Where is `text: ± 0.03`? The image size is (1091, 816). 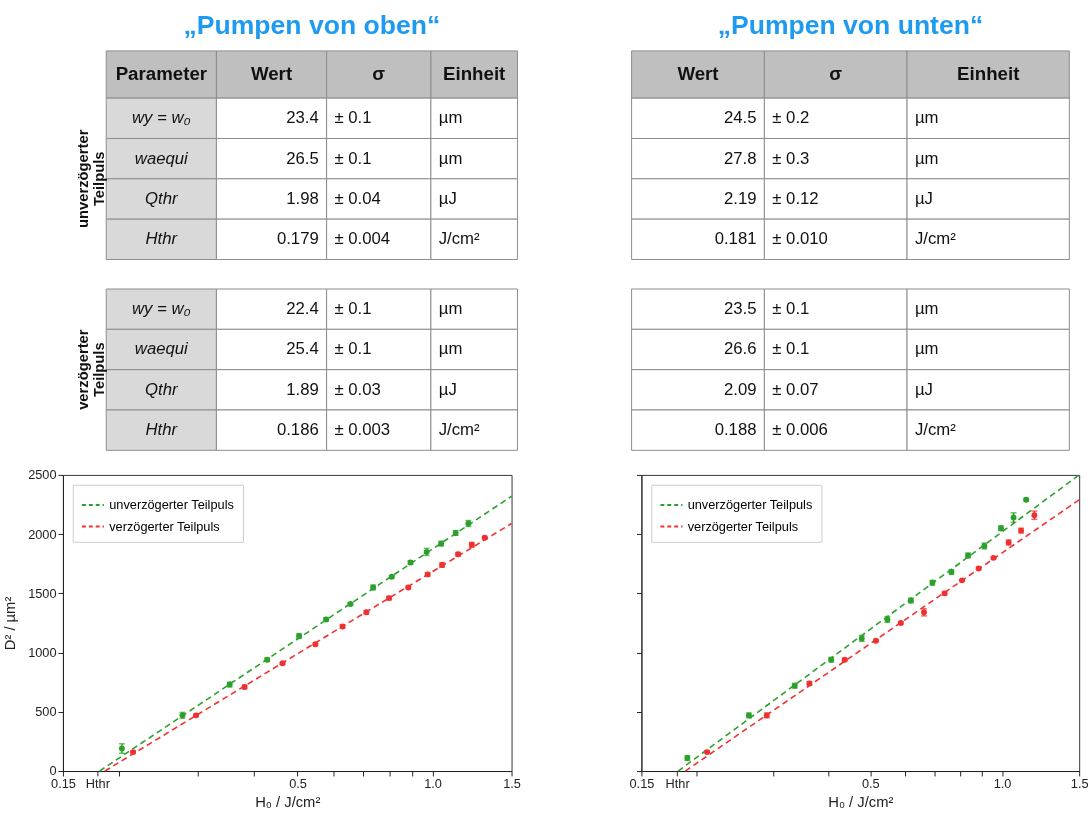 text: ± 0.03 is located at coordinates (357, 389).